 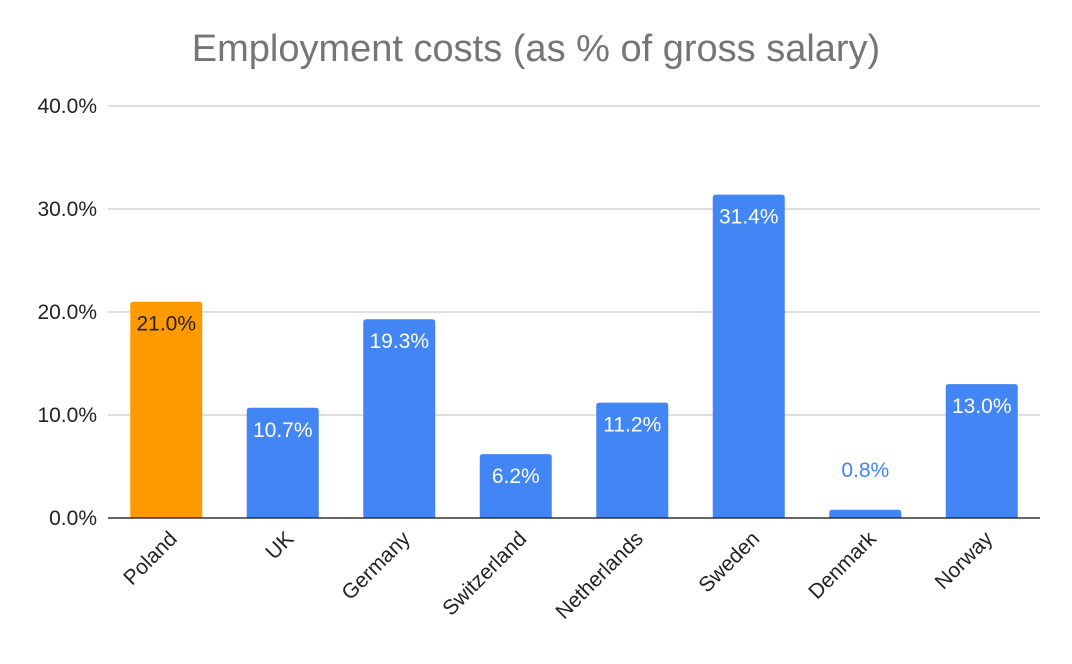 I want to click on y-axis-tick-labels: 0.0% 10.0% 20.0% 30.0% 40.0%, so click(x=67, y=312).